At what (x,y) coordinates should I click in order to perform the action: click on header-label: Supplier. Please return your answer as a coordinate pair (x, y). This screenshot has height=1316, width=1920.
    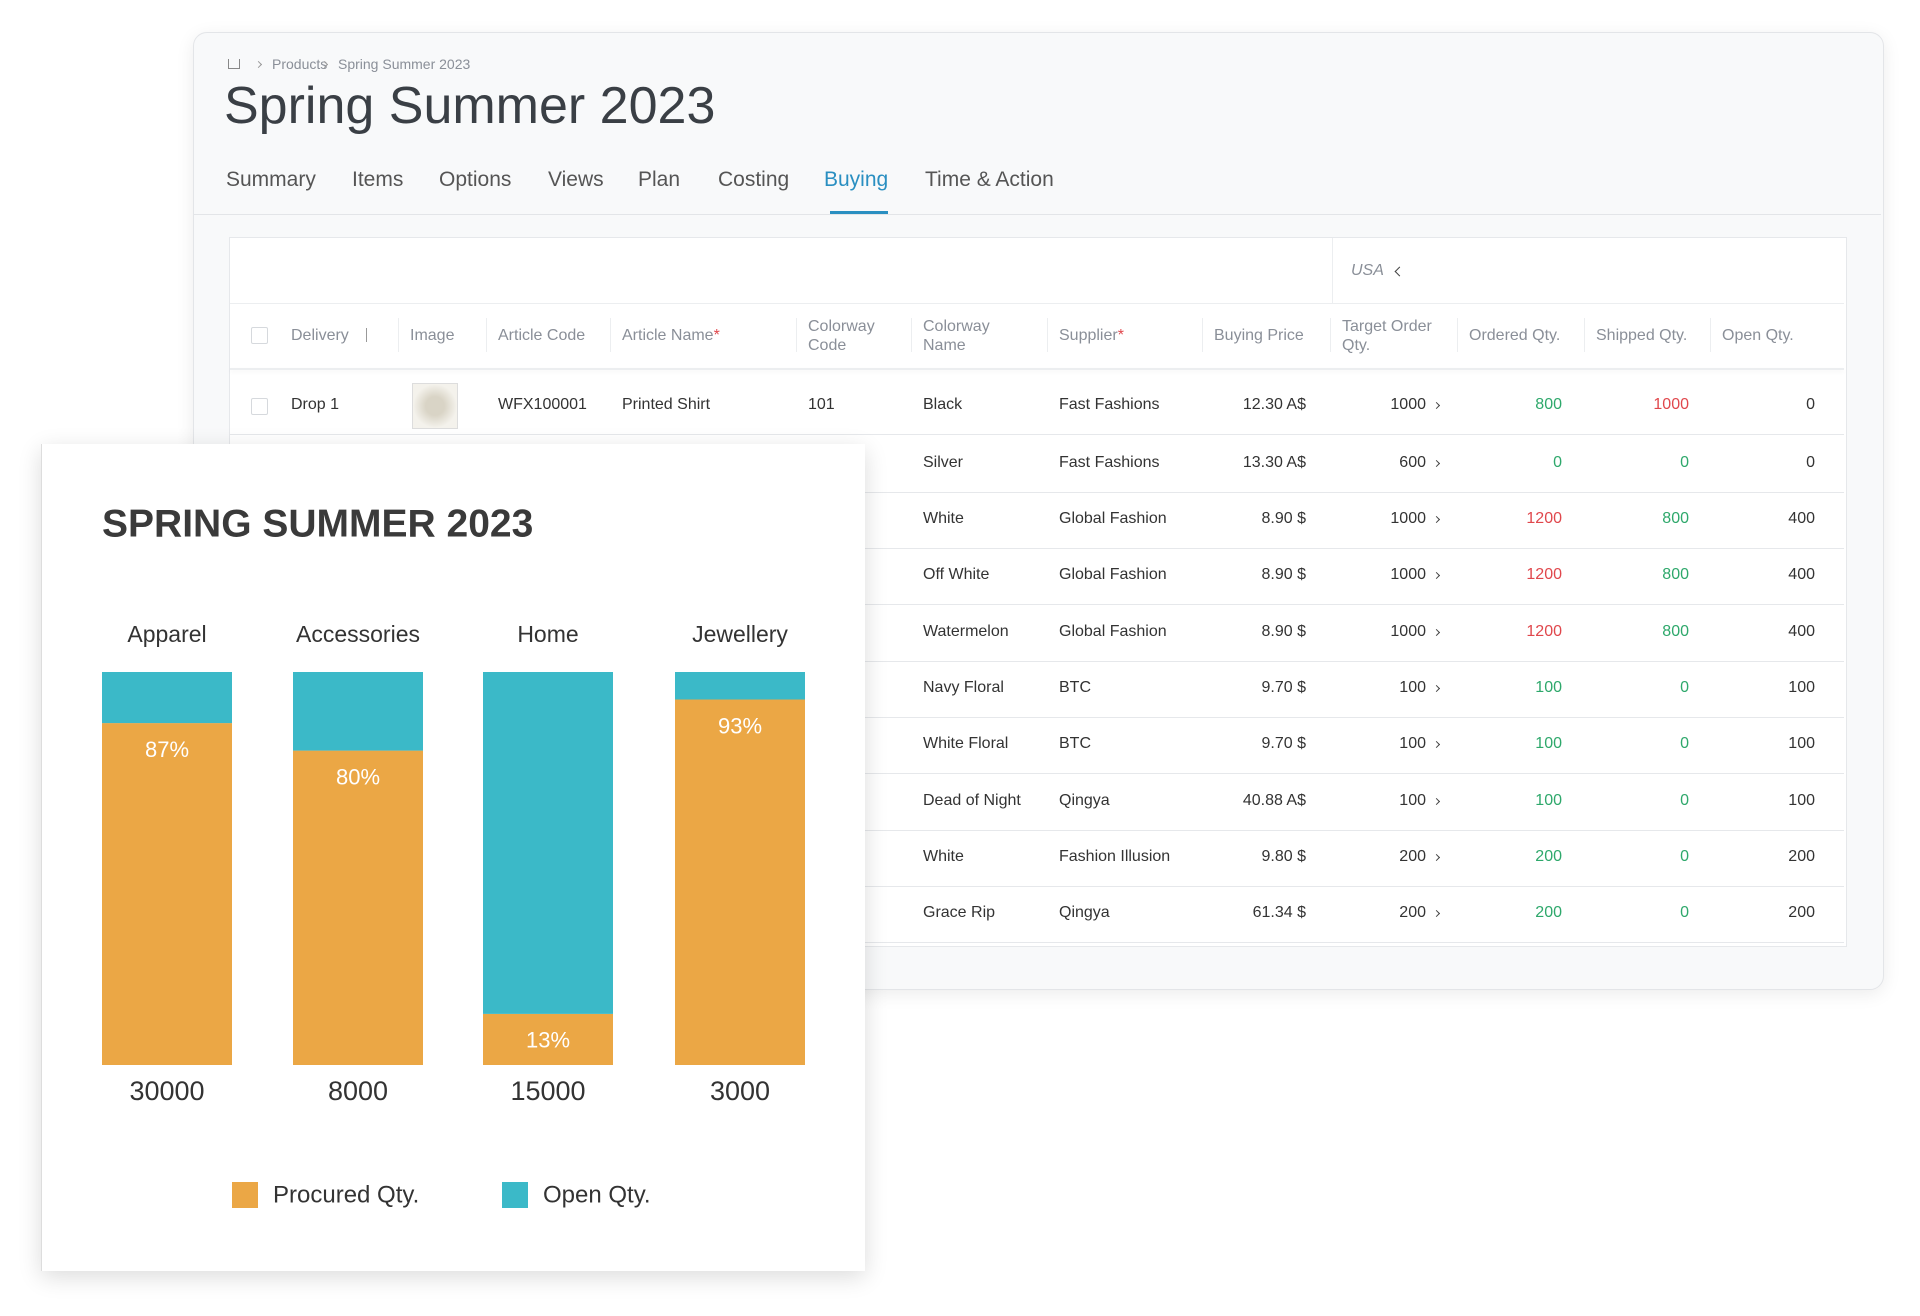
    Looking at the image, I should click on (1088, 335).